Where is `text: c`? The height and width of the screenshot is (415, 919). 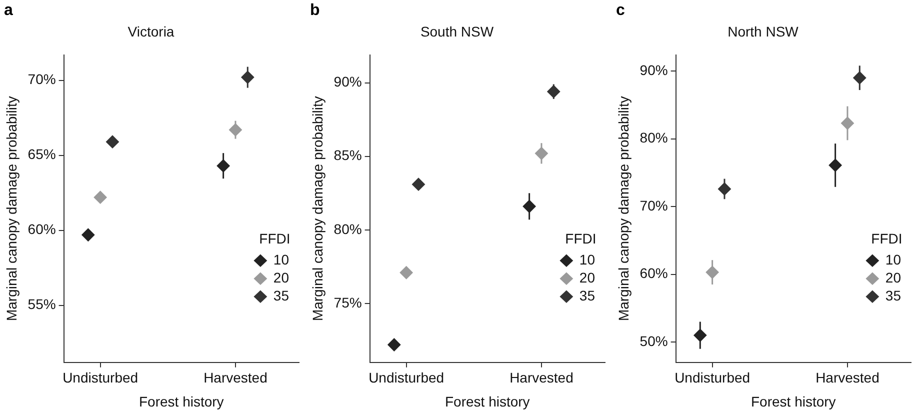
text: c is located at coordinates (620, 11).